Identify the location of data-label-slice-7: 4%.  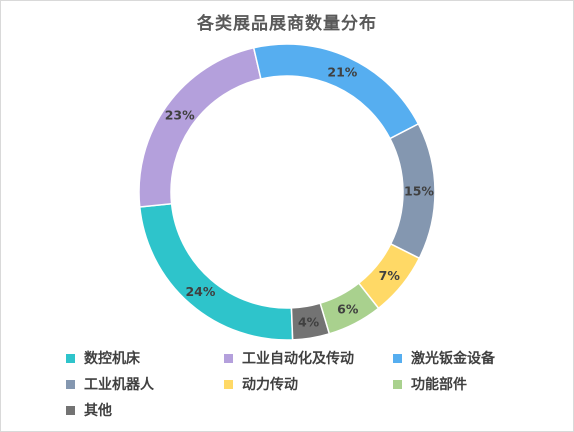
(309, 322).